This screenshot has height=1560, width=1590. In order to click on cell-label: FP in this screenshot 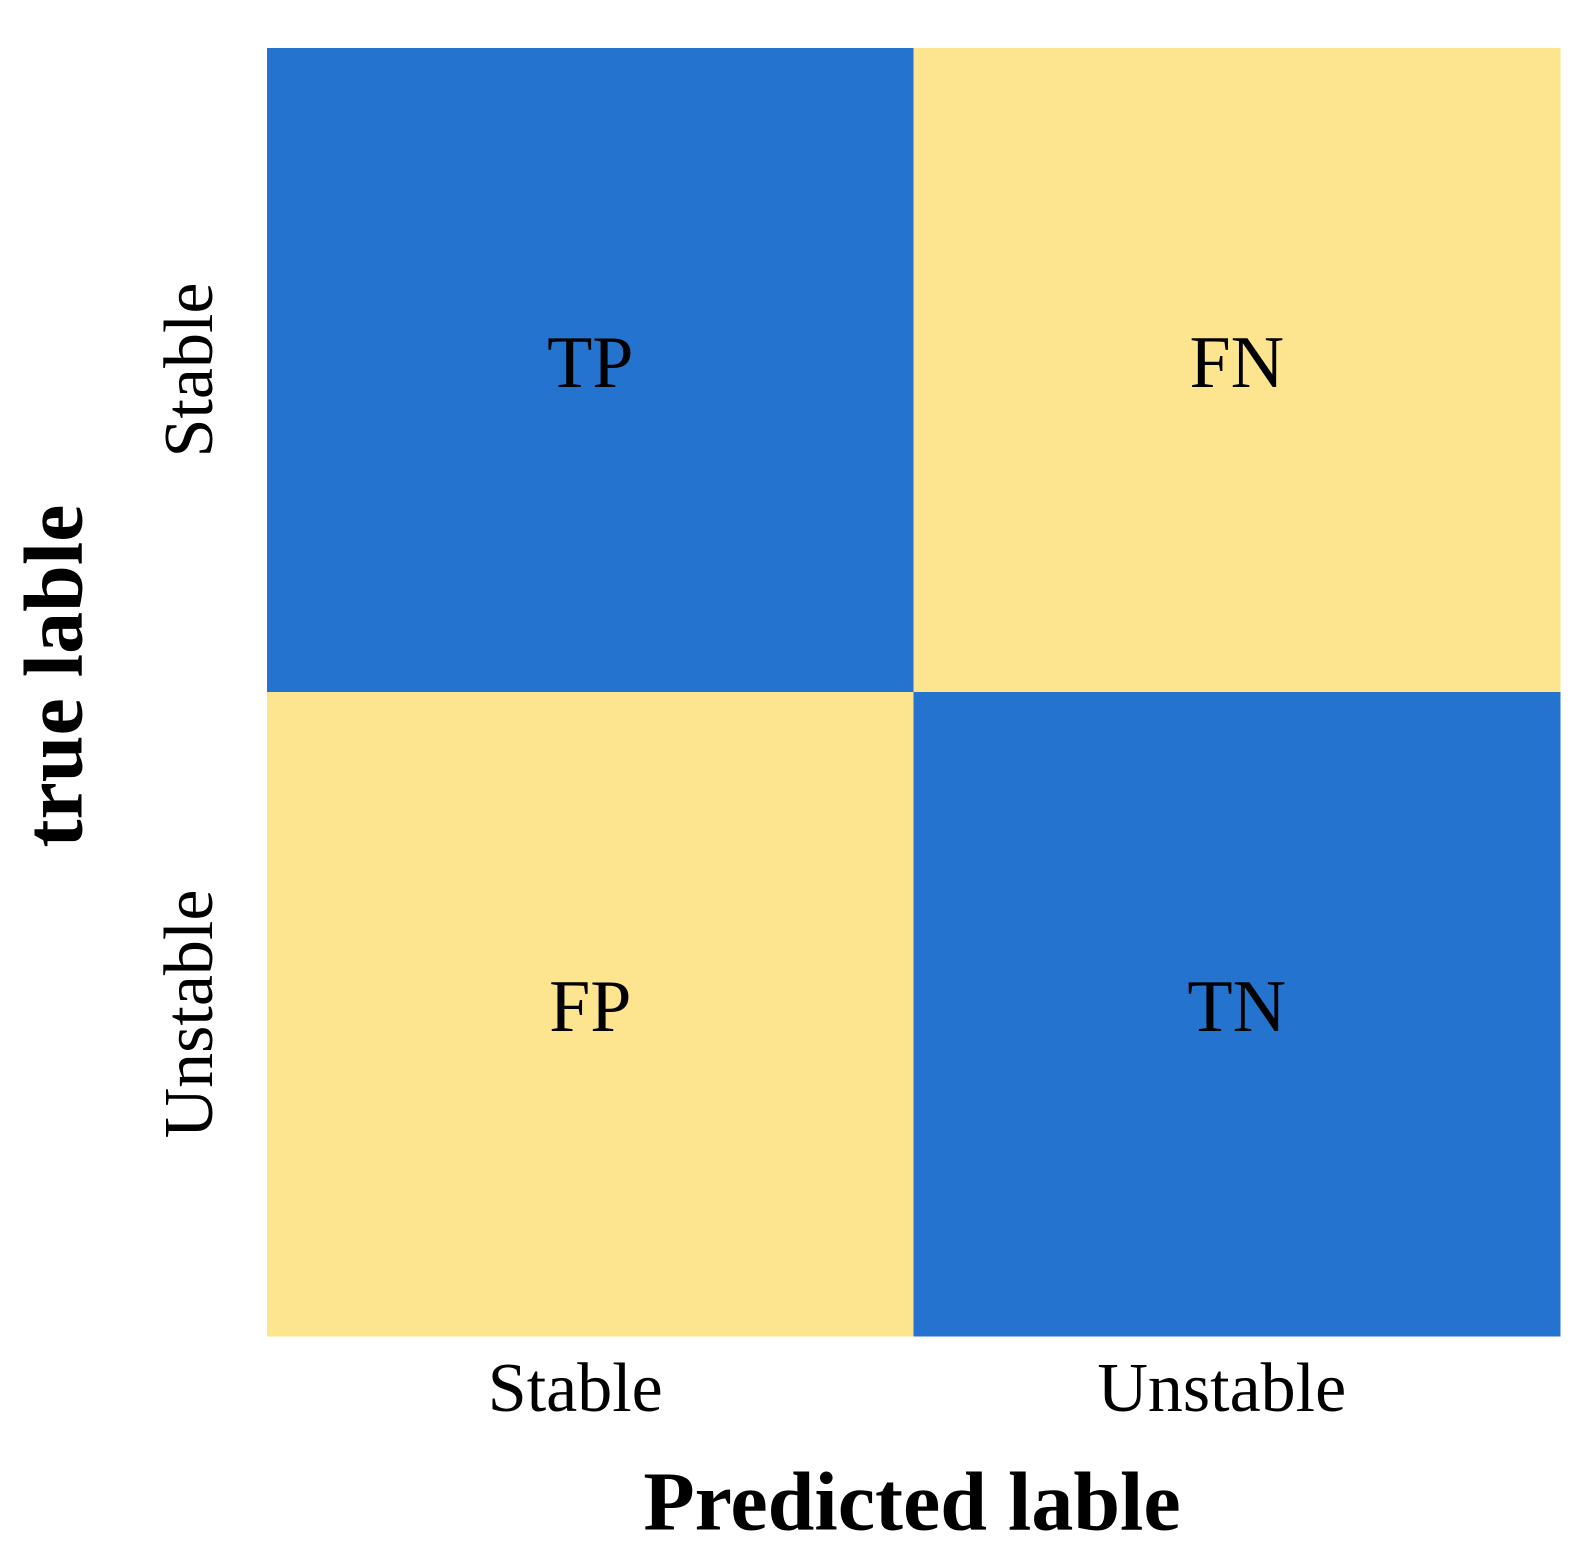, I will do `click(590, 1007)`.